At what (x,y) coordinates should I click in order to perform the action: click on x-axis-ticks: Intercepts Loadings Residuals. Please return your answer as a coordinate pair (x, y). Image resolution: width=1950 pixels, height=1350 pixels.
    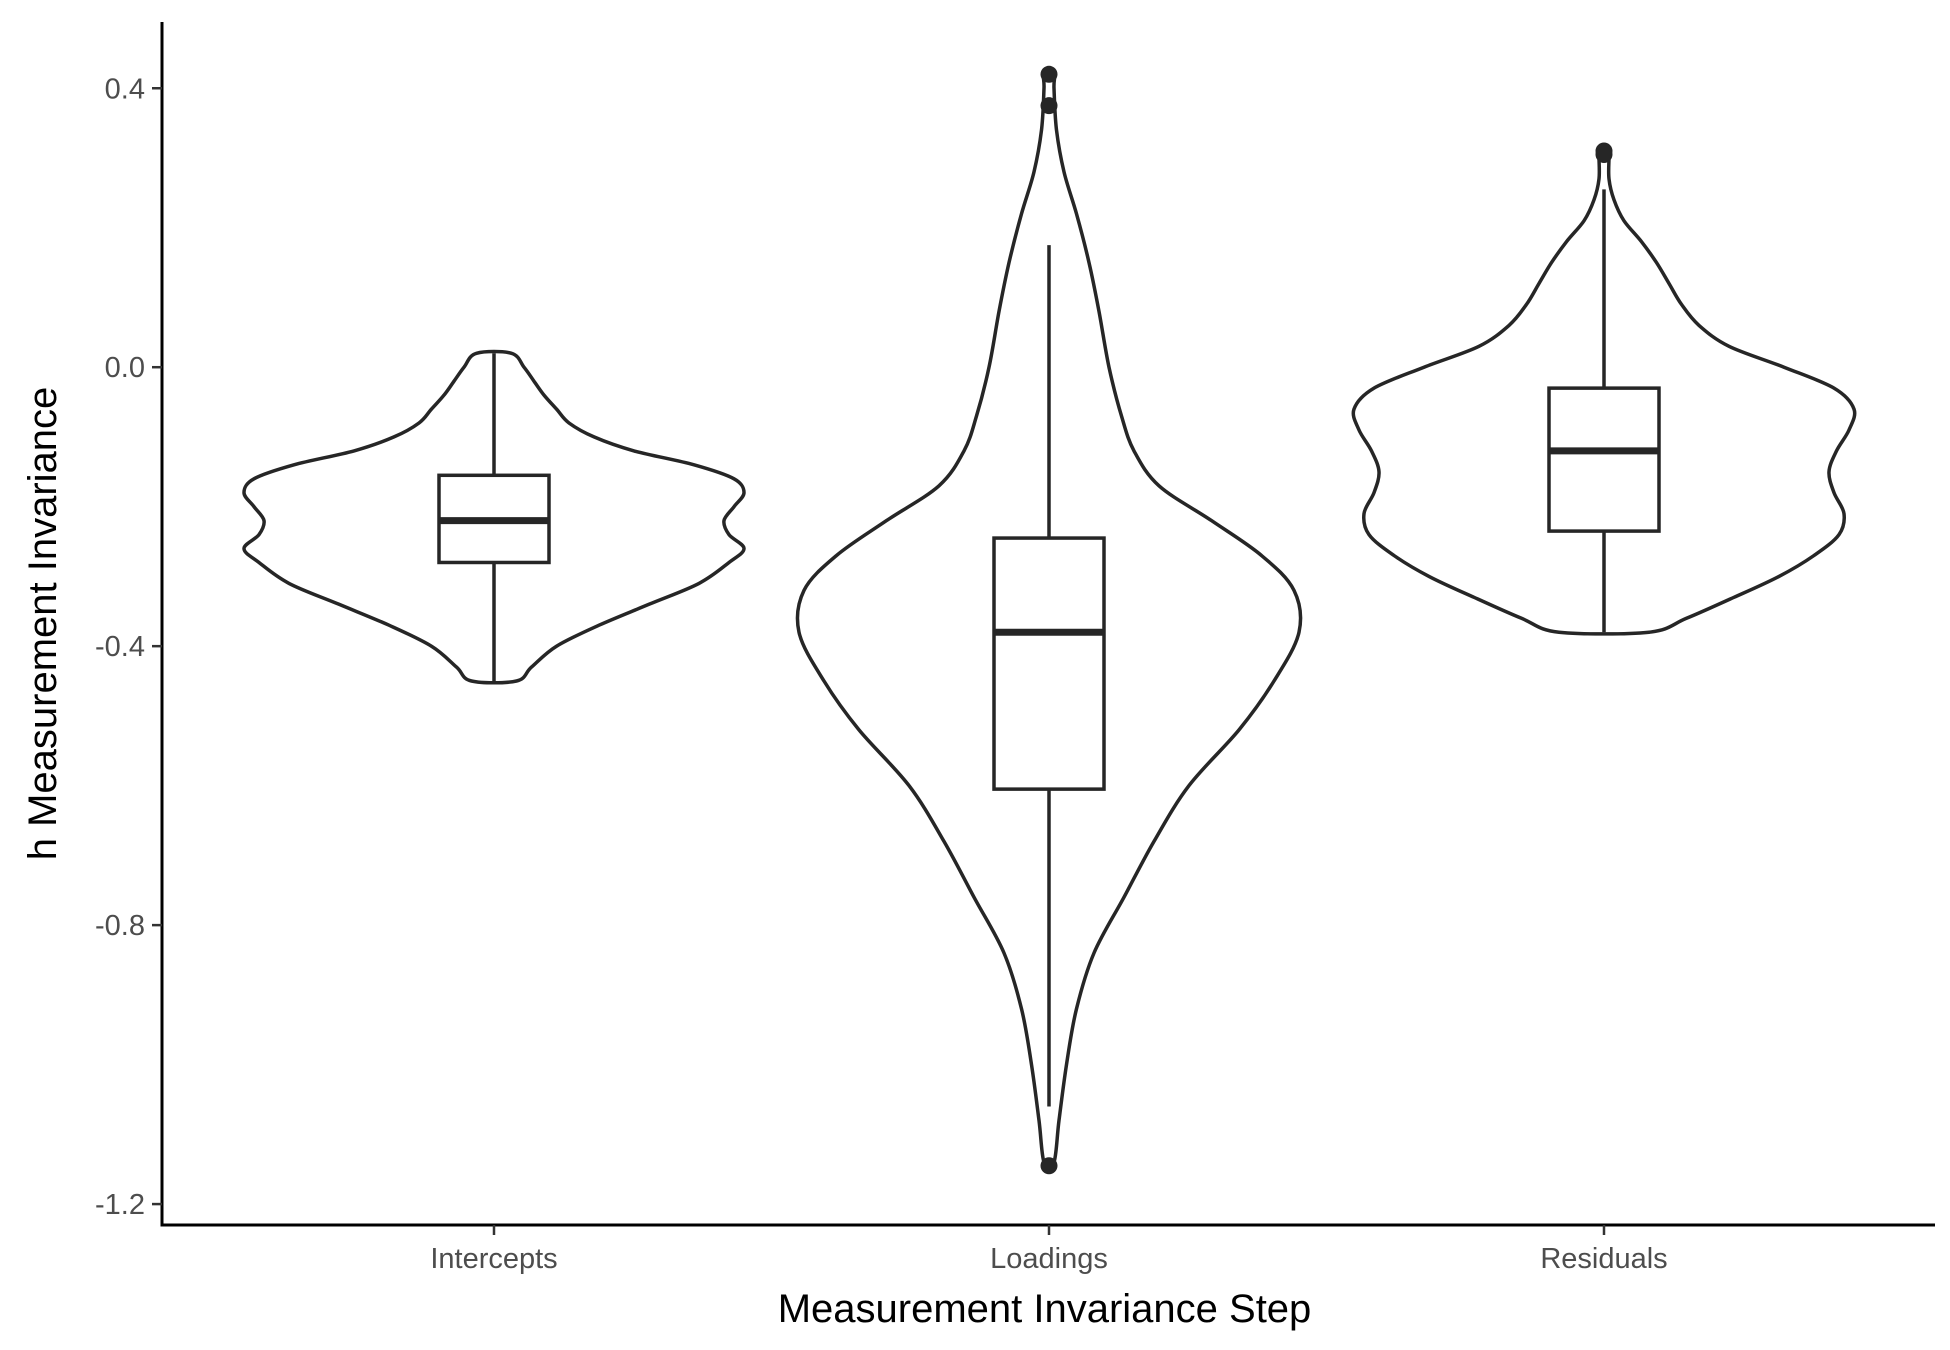
    Looking at the image, I should click on (1049, 1250).